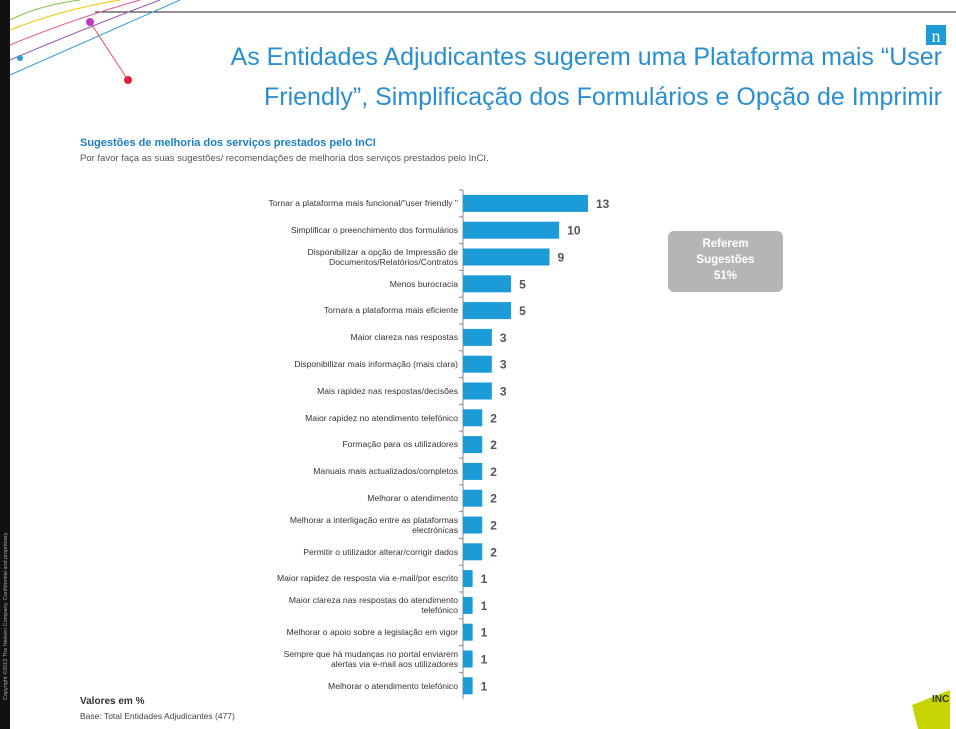  Describe the element at coordinates (381, 417) in the screenshot. I see `category-label: Maior rapidez no atendimento telefónico` at that location.